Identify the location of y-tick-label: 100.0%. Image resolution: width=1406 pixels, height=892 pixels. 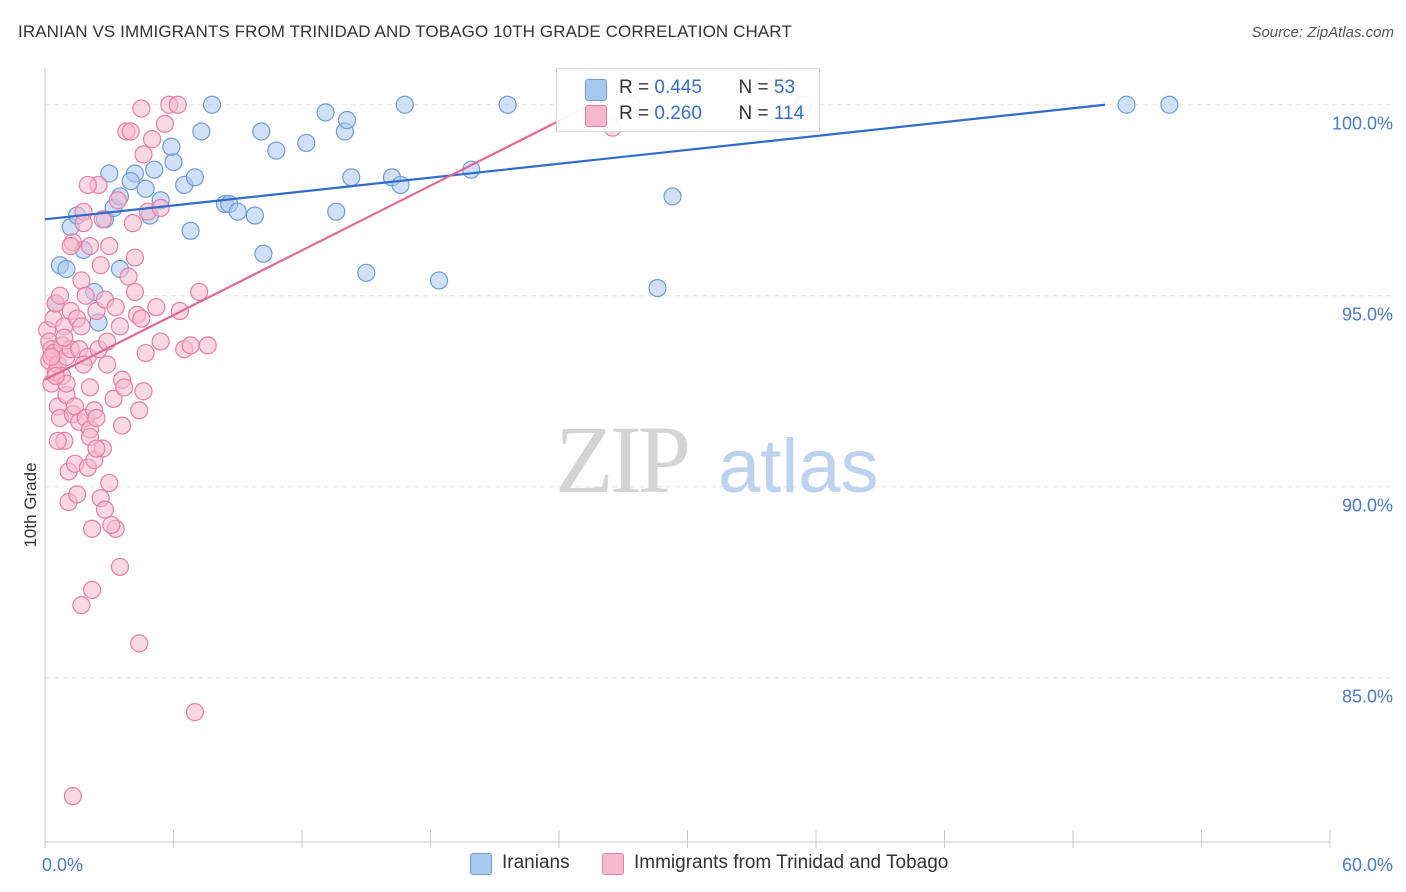
(1362, 124).